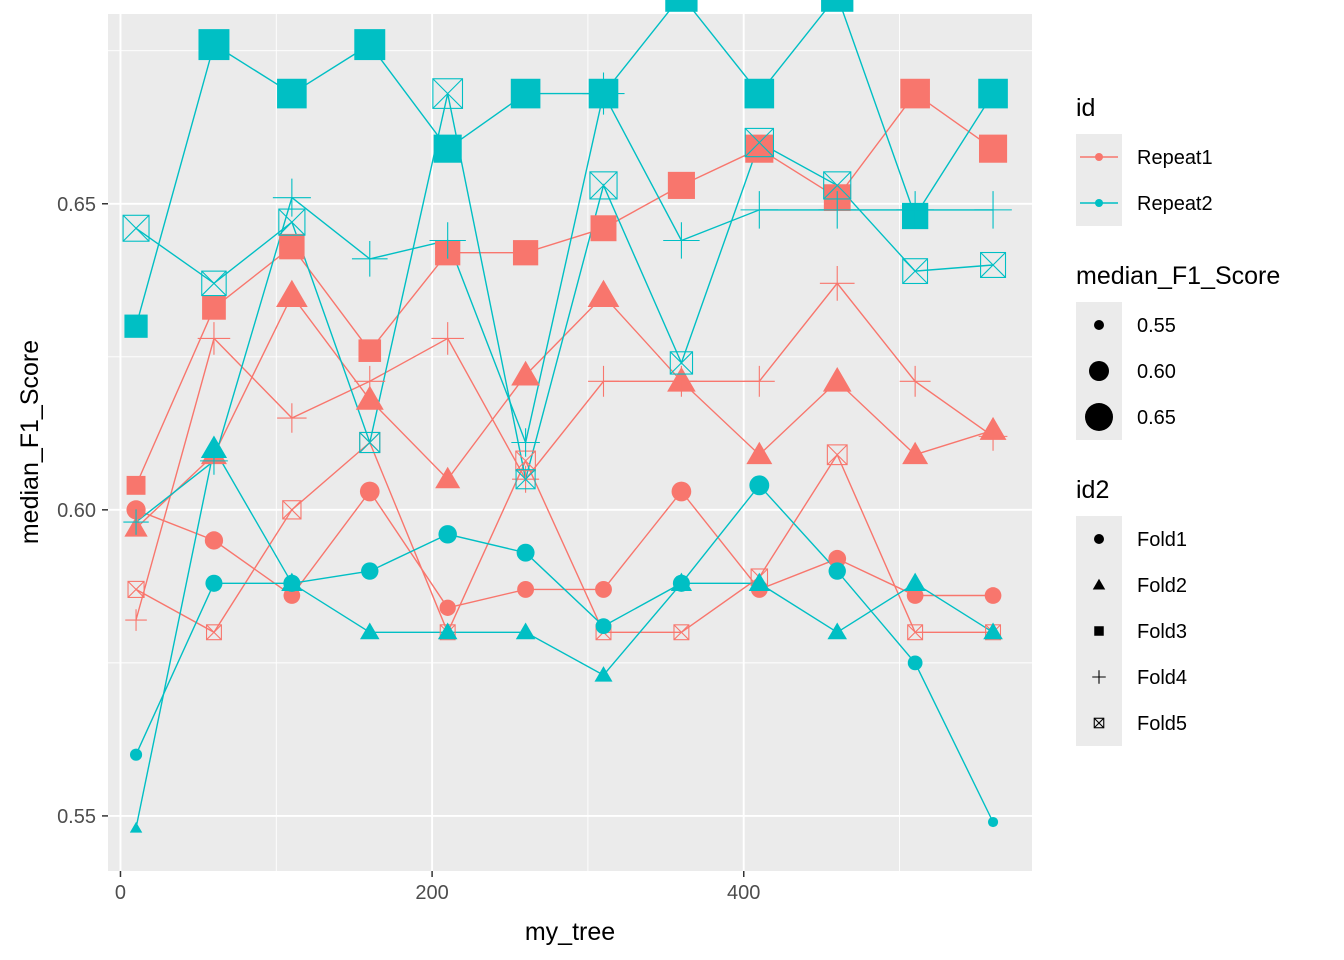 The image size is (1344, 960). I want to click on legend-label-0-60: 0.60, so click(1156, 372).